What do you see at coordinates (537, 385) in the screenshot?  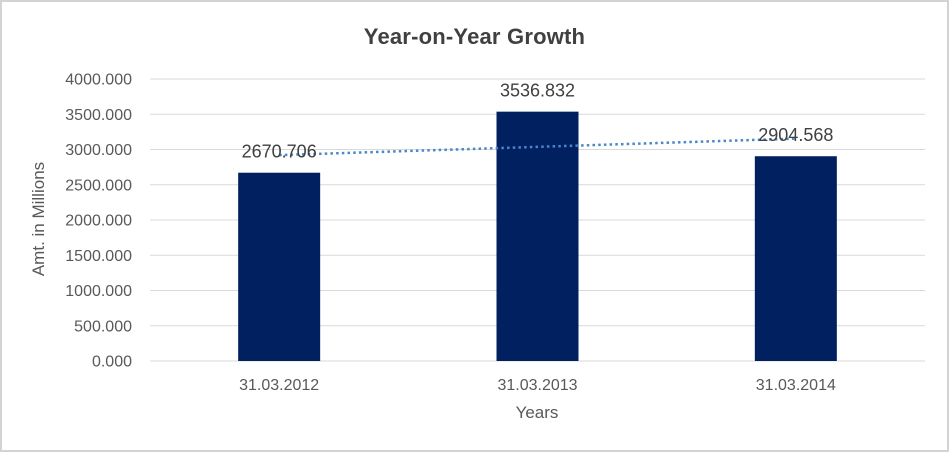 I see `x-category-label: 31.03.2013` at bounding box center [537, 385].